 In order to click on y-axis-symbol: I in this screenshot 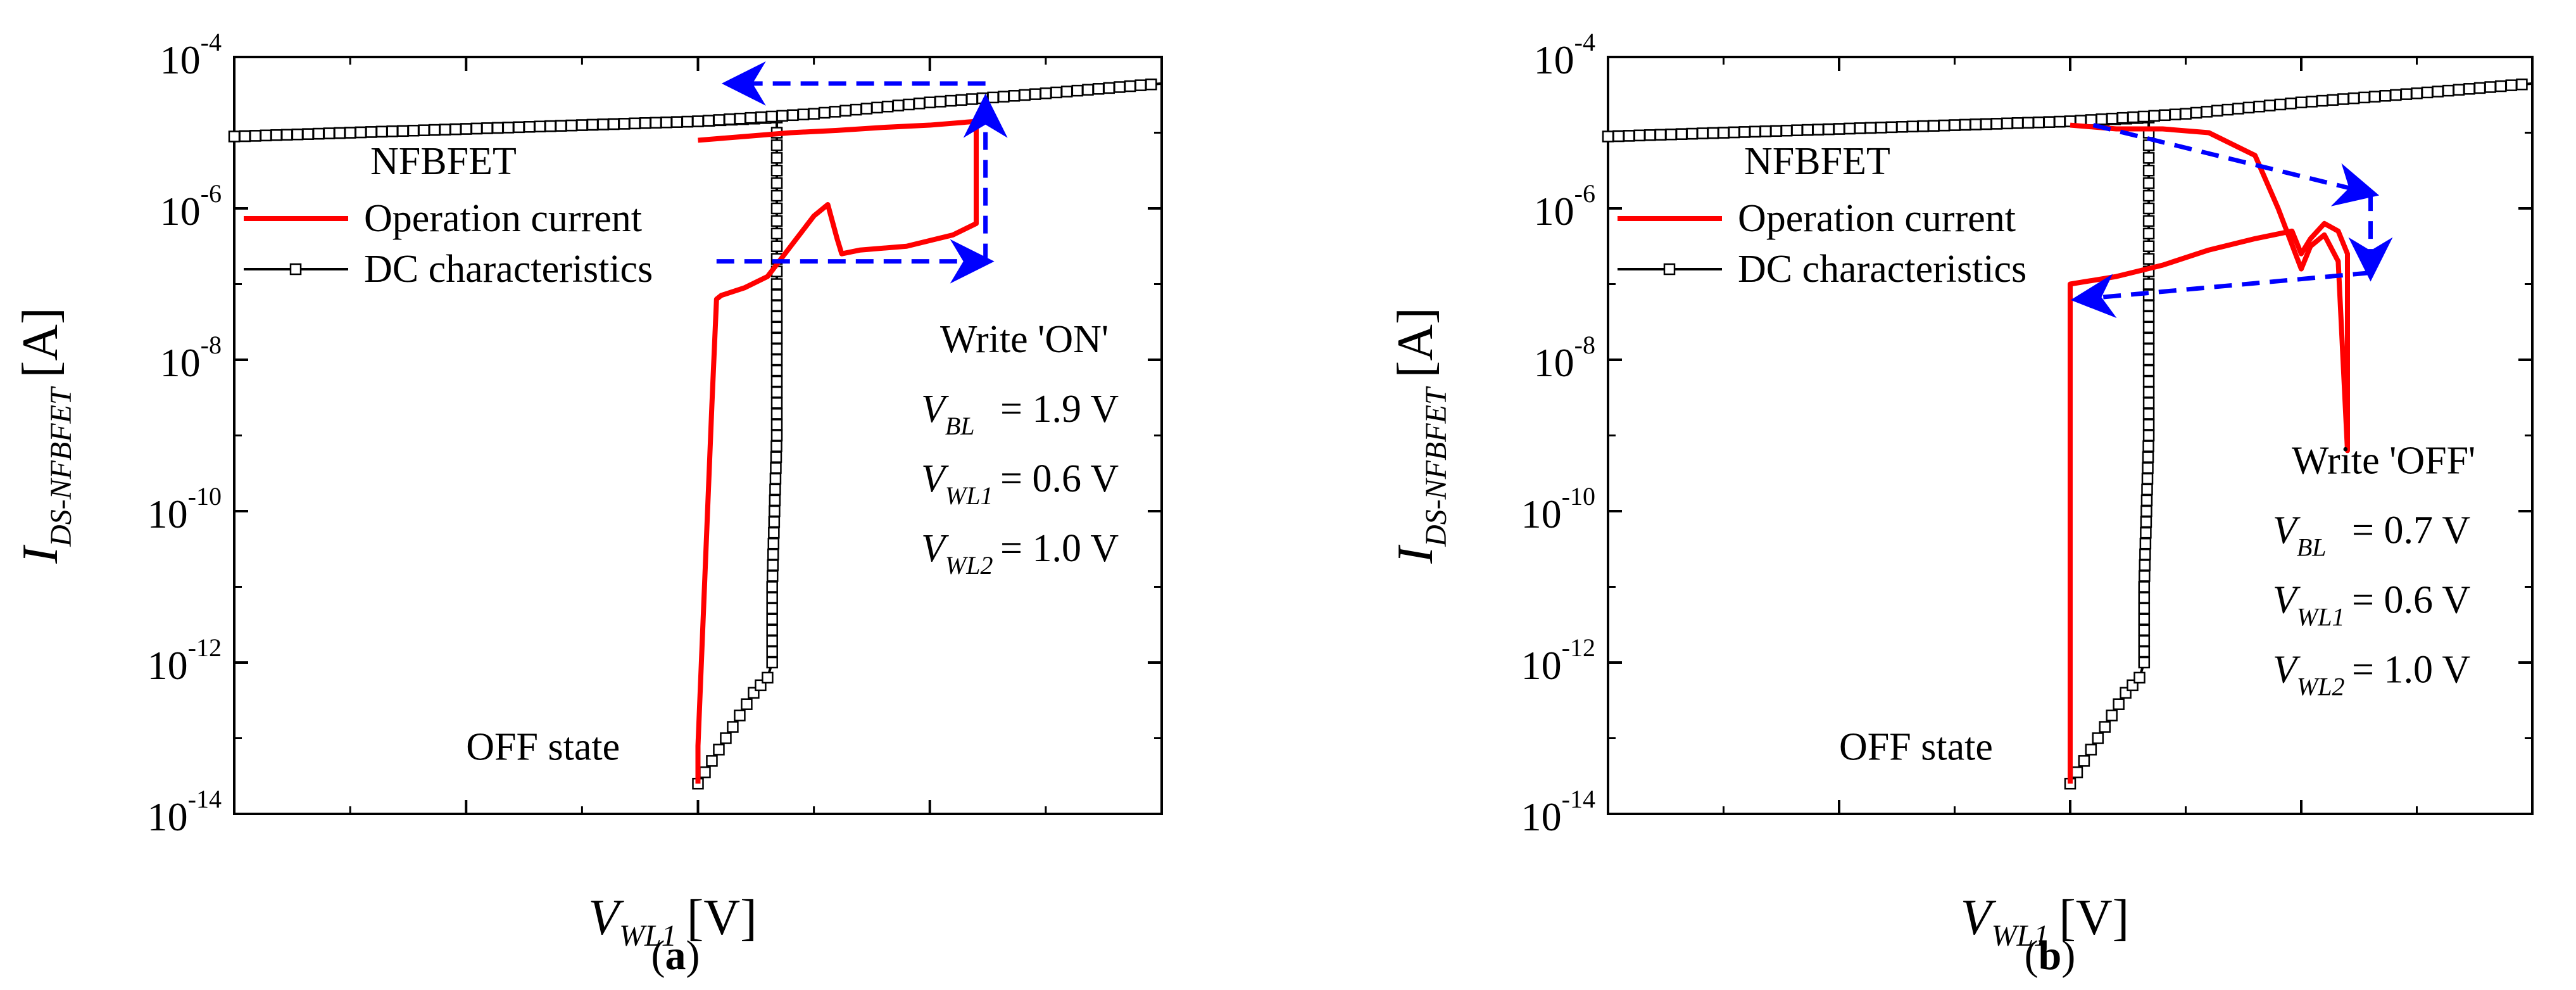, I will do `click(40, 555)`.